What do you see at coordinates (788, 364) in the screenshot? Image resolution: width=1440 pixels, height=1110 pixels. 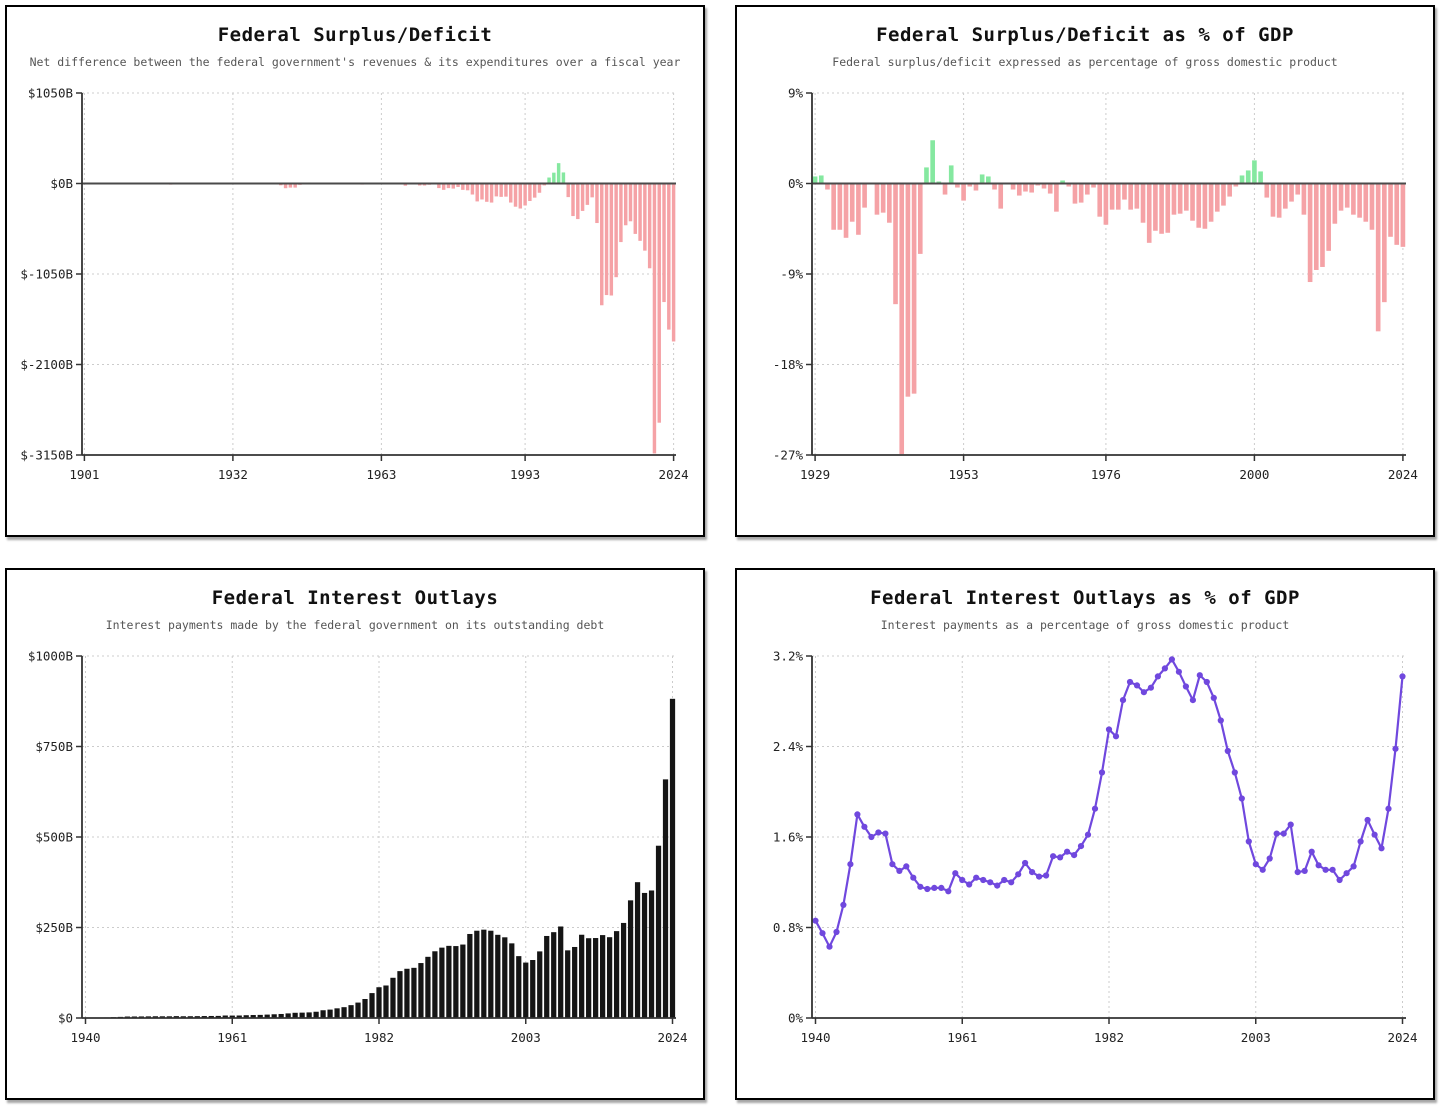 I see `y-tick-label: -18%` at bounding box center [788, 364].